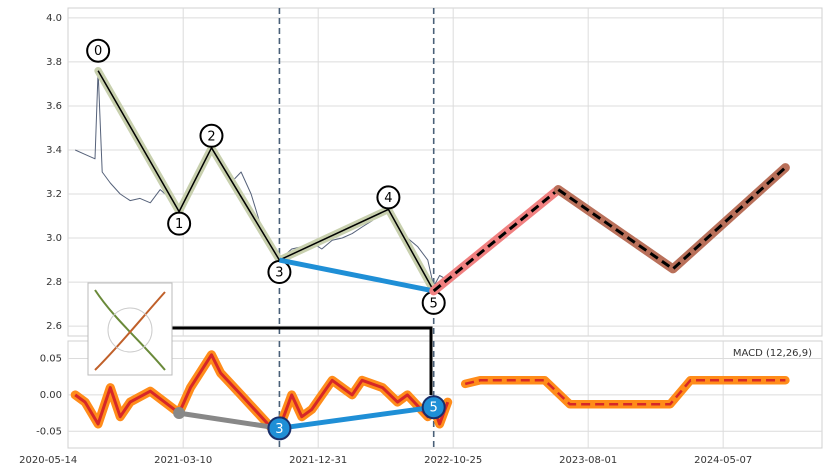  Describe the element at coordinates (54, 18) in the screenshot. I see `y-tick-label: 4.0` at that location.